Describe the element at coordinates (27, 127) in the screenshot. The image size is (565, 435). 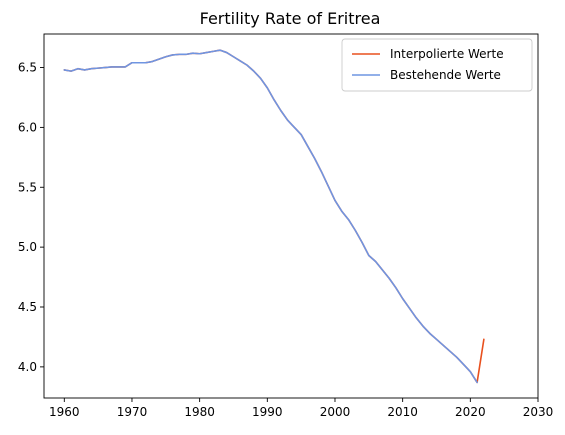
I see `y-tick-label: 6.0` at that location.